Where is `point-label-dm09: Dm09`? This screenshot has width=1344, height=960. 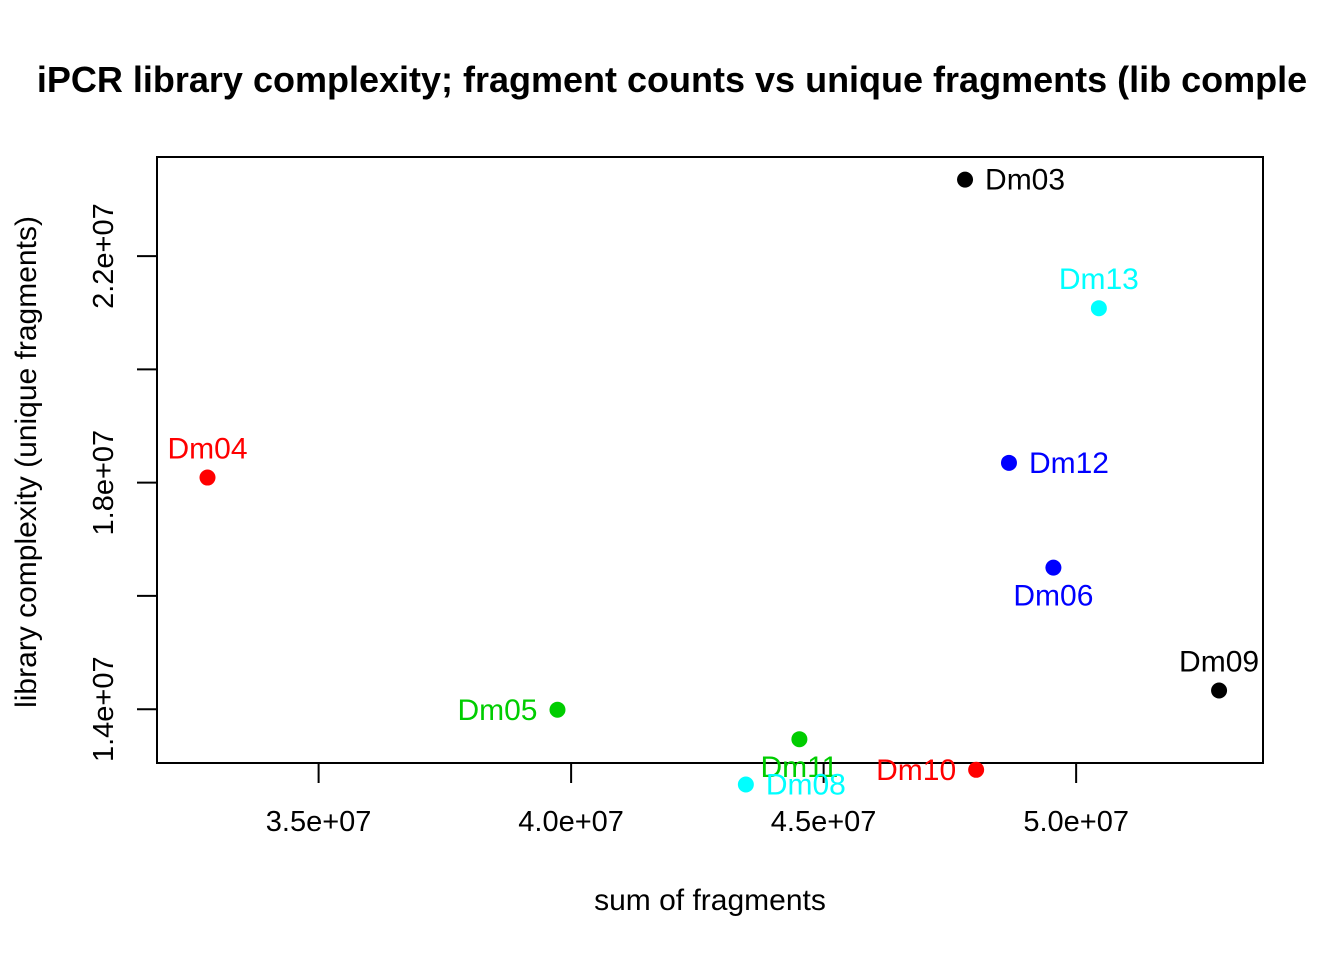
point-label-dm09: Dm09 is located at coordinates (1219, 662).